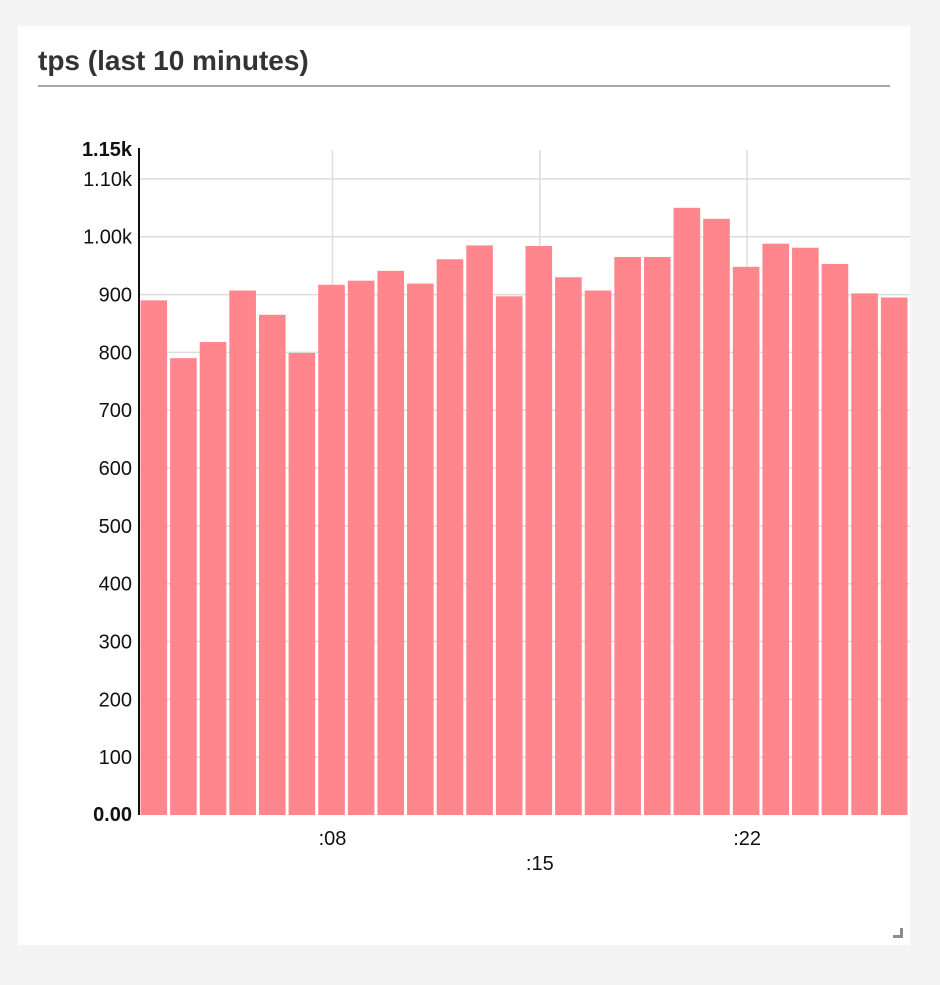  What do you see at coordinates (333, 839) in the screenshot?
I see `x-tick-label: :08` at bounding box center [333, 839].